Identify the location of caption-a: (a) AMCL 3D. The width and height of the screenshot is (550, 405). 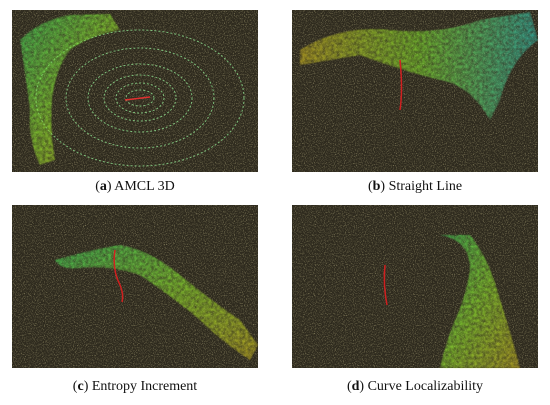
(135, 186).